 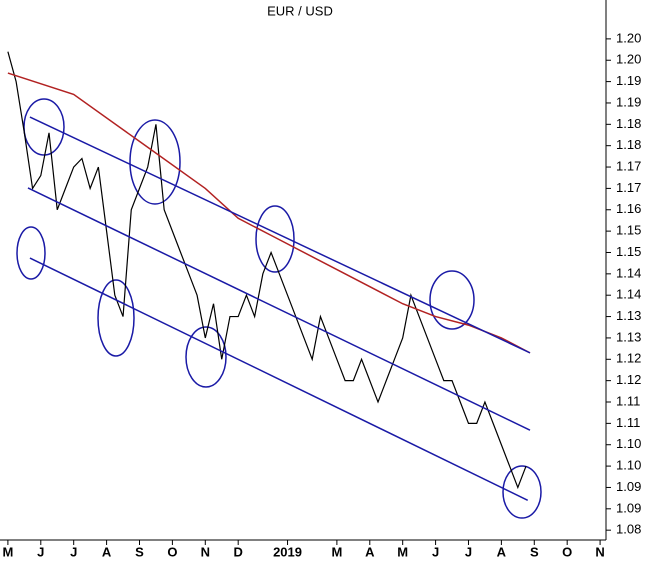 What do you see at coordinates (628, 208) in the screenshot?
I see `y-tick-label: 1.16` at bounding box center [628, 208].